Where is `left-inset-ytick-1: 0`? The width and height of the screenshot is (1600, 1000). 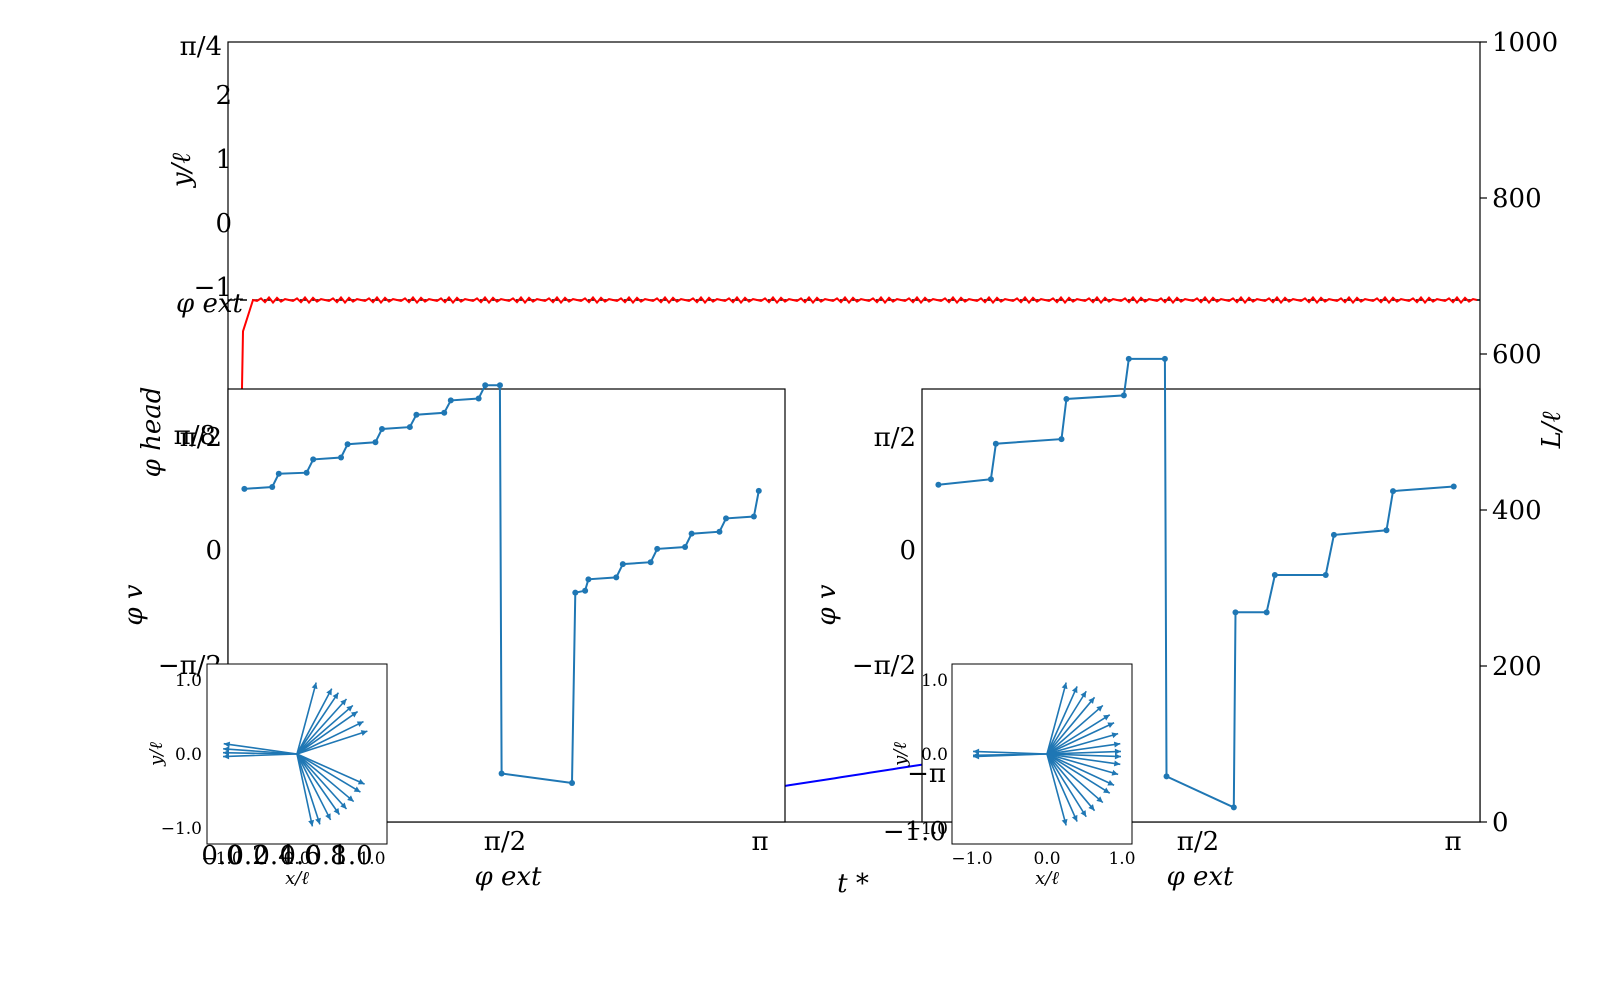 left-inset-ytick-1: 0 is located at coordinates (213, 551).